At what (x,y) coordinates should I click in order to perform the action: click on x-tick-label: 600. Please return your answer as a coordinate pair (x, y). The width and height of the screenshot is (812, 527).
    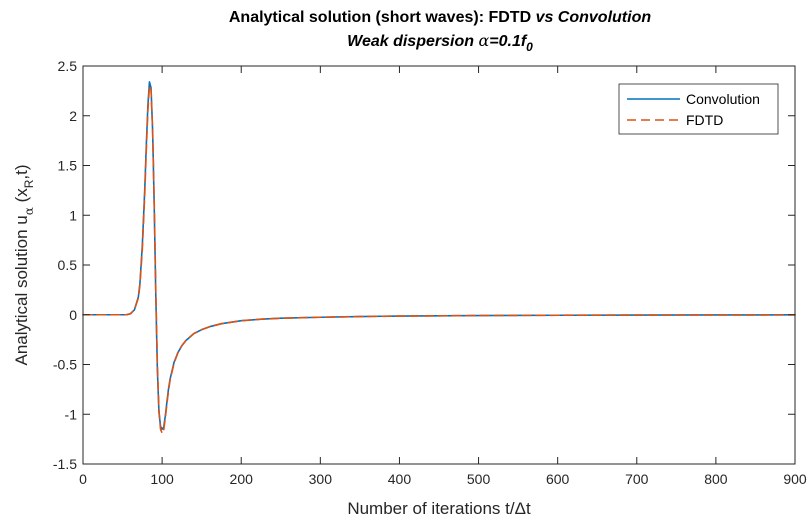
    Looking at the image, I should click on (558, 479).